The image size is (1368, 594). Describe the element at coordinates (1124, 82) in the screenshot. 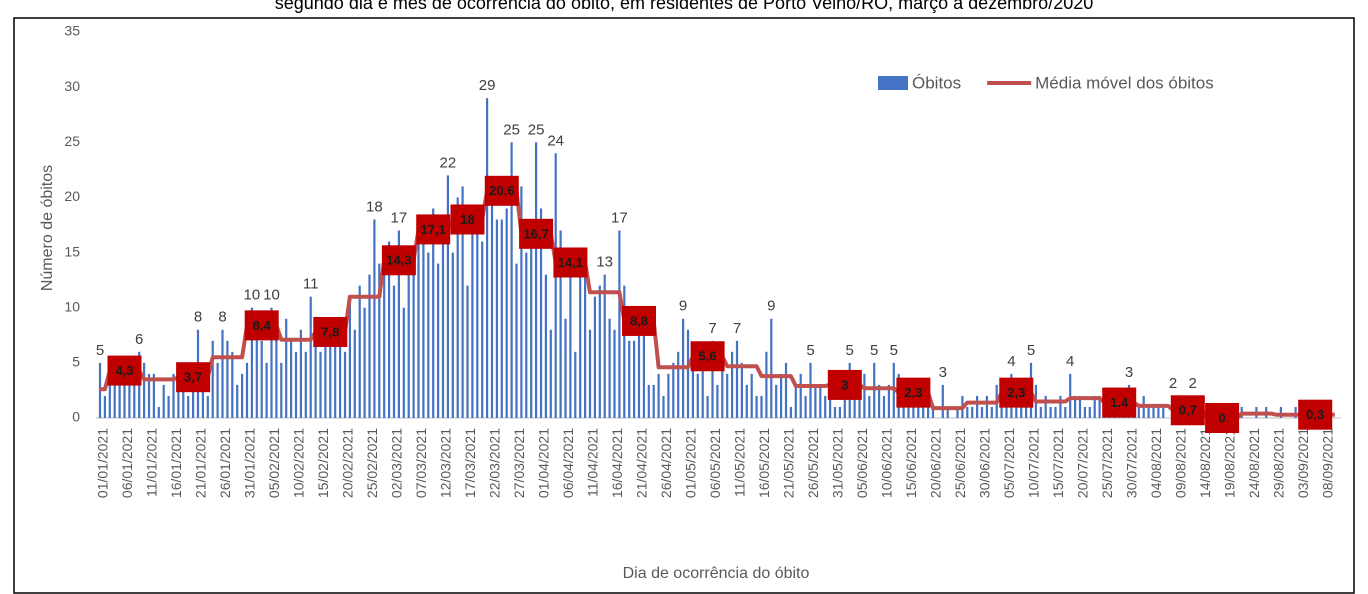

I see `legend-label: Média móvel dos óbitos` at that location.